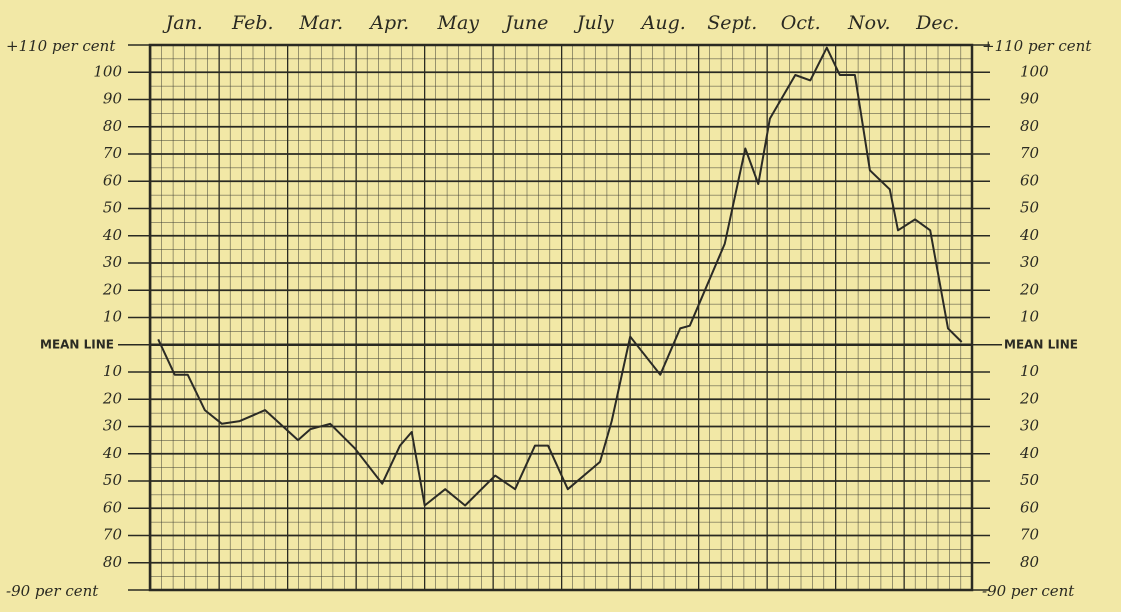 This screenshot has height=612, width=1121. Describe the element at coordinates (869, 23) in the screenshot. I see `month-label: Nov.` at that location.